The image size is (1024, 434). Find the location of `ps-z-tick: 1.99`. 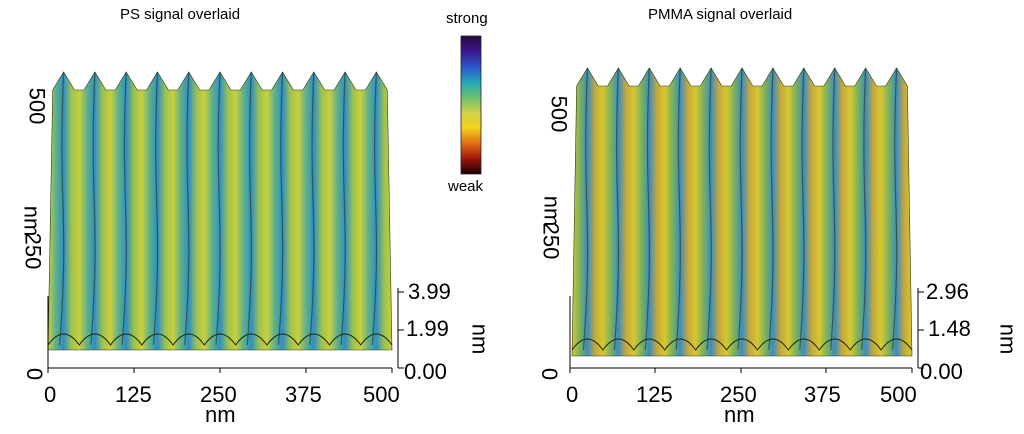

ps-z-tick: 1.99 is located at coordinates (427, 328).